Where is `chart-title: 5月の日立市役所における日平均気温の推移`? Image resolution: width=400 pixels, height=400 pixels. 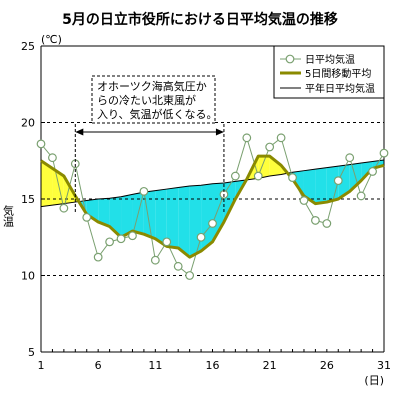
chart-title: 5月の日立市役所における日平均気温の推移 is located at coordinates (200, 19).